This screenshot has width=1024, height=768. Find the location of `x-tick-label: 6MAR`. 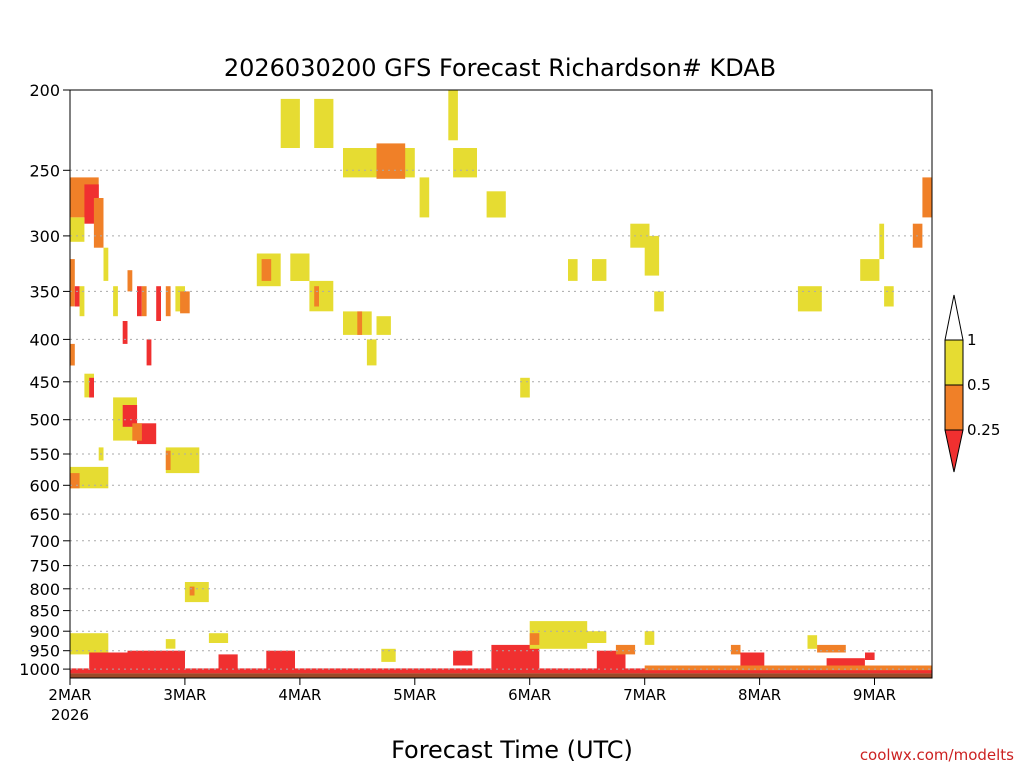

x-tick-label: 6MAR is located at coordinates (529, 695).